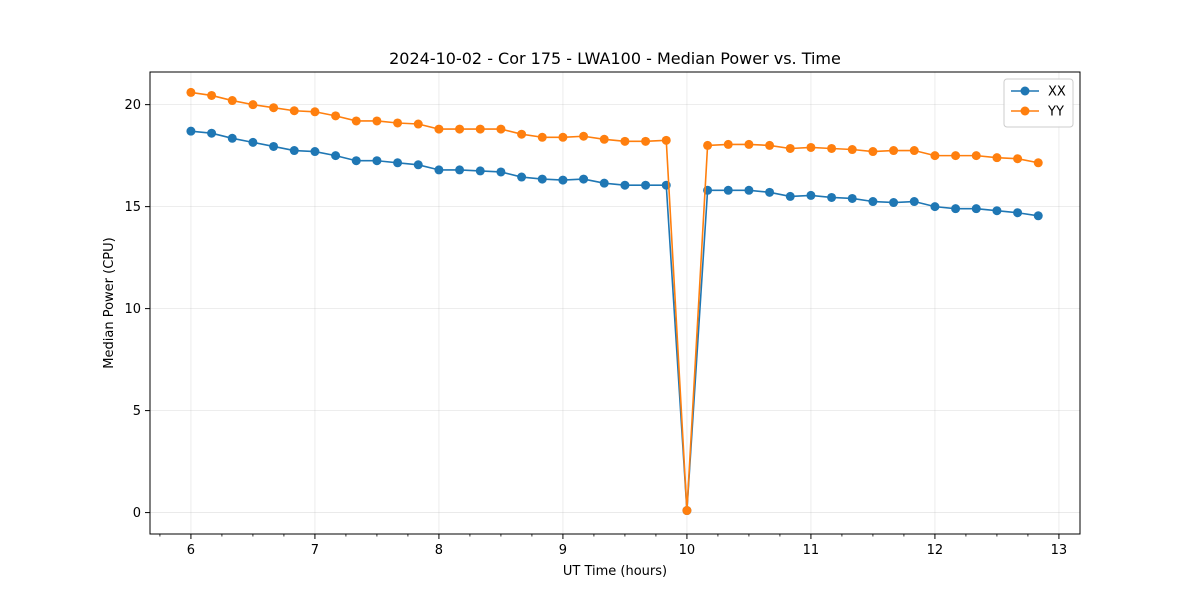  I want to click on x-tick-label: 10, so click(687, 550).